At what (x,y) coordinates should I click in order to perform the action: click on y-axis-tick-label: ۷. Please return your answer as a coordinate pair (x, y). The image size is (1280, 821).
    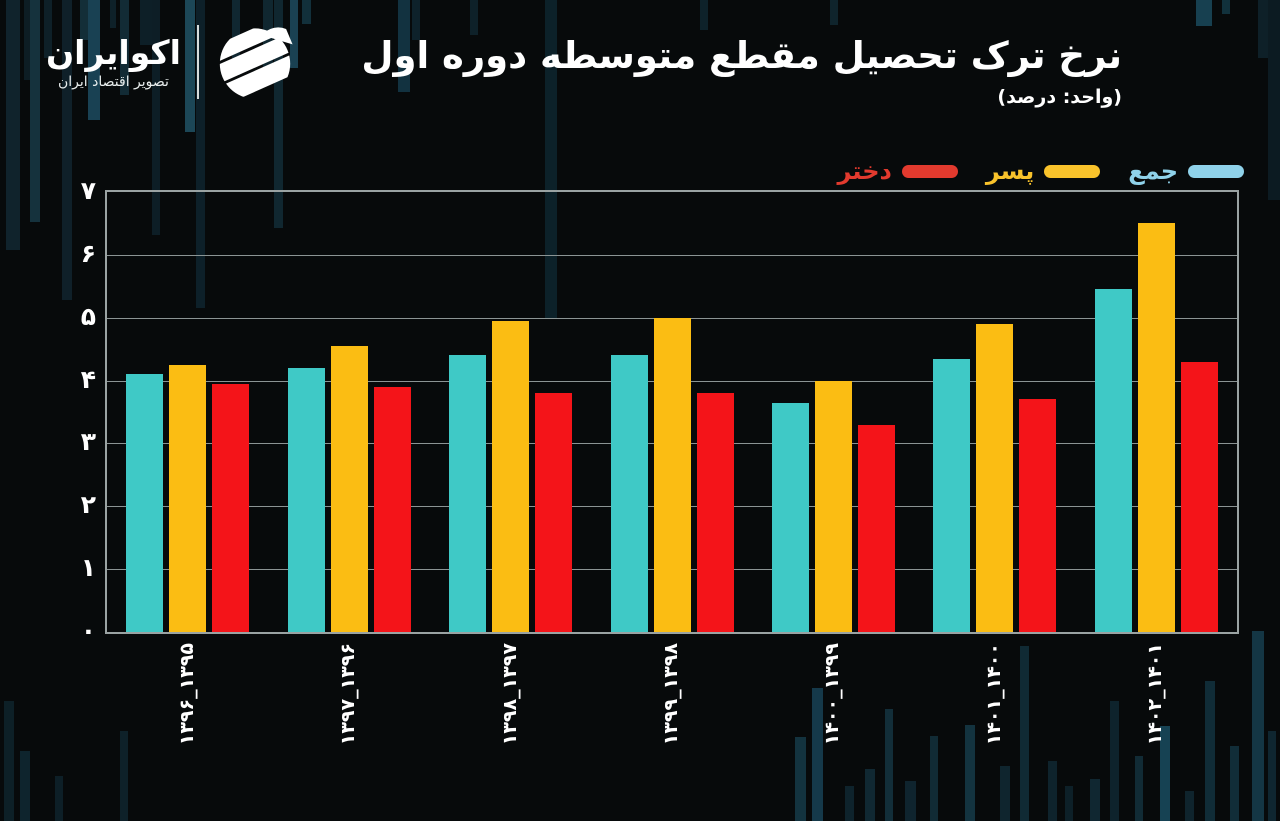
    Looking at the image, I should click on (88, 190).